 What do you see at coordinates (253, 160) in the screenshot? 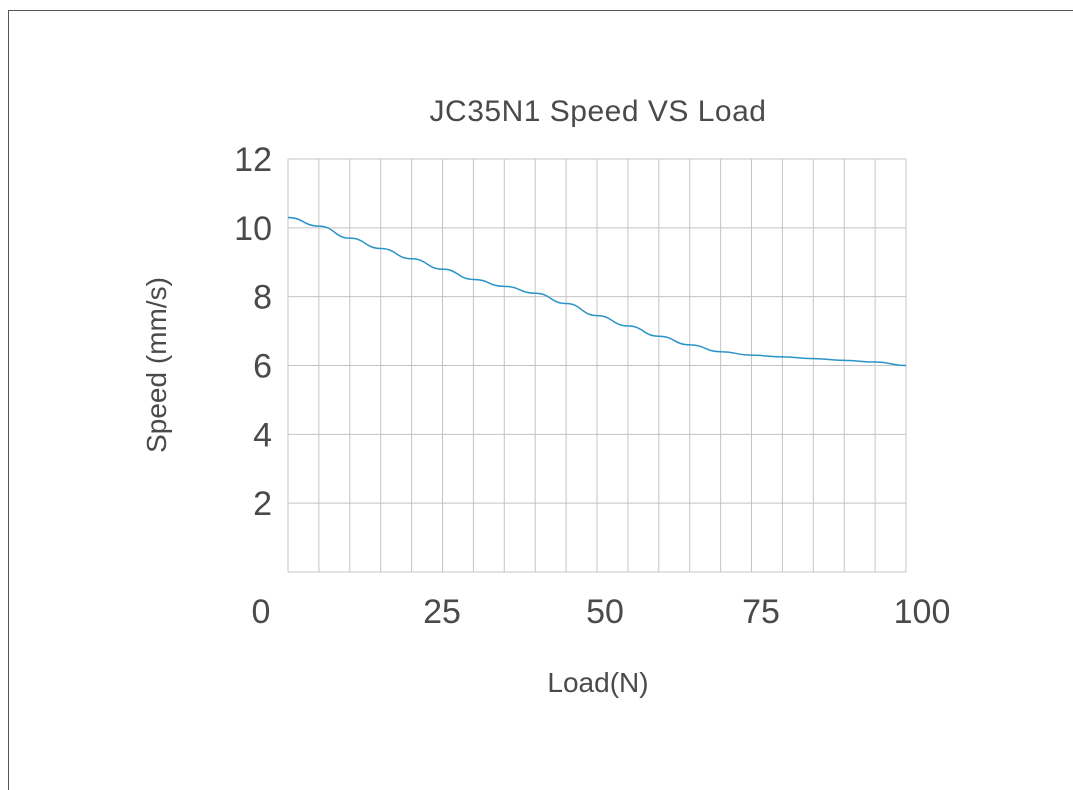
I see `y-tick-label: 12` at bounding box center [253, 160].